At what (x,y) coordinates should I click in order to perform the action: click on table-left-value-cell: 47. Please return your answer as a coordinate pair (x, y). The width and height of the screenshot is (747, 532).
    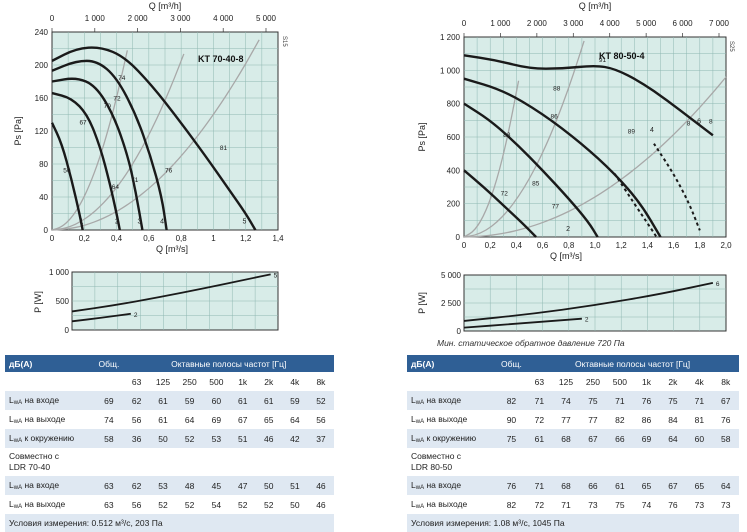
    Looking at the image, I should click on (242, 485).